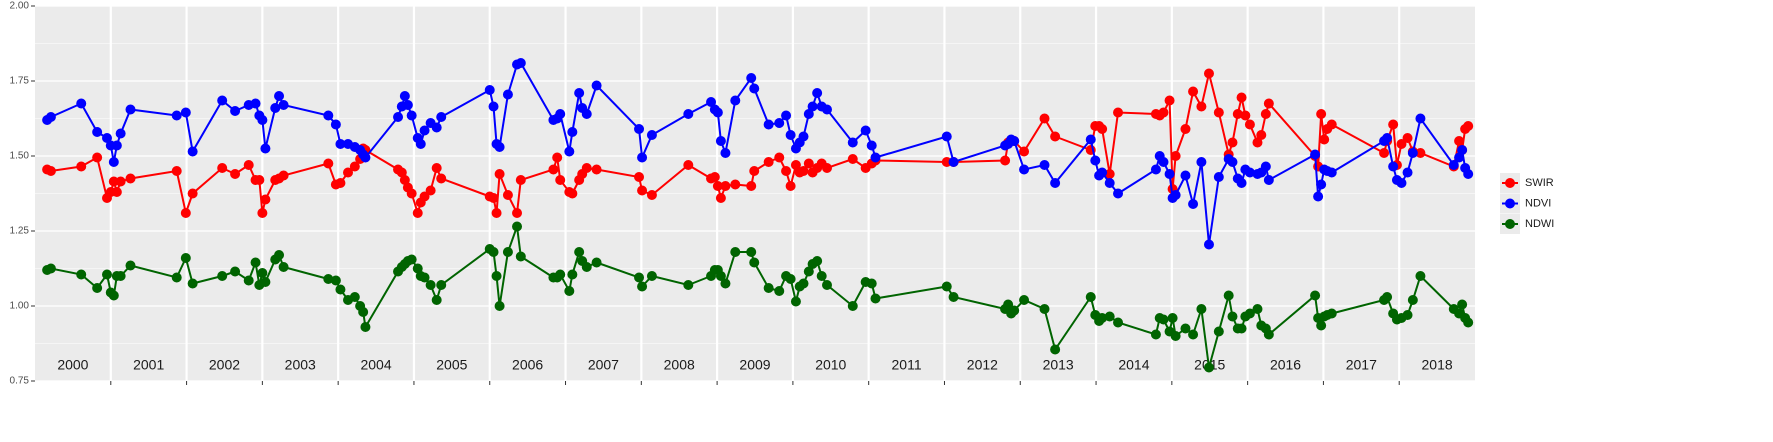 Image resolution: width=1773 pixels, height=442 pixels. What do you see at coordinates (907, 365) in the screenshot?
I see `year-label: 2011` at bounding box center [907, 365].